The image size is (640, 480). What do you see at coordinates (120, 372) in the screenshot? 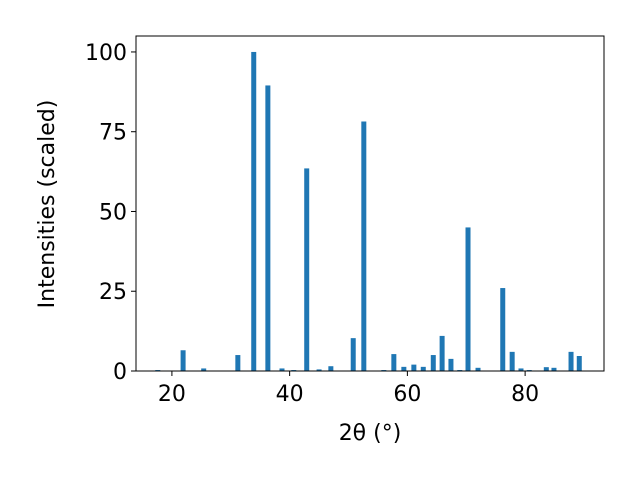
I see `y-tick-label: 0` at bounding box center [120, 372].